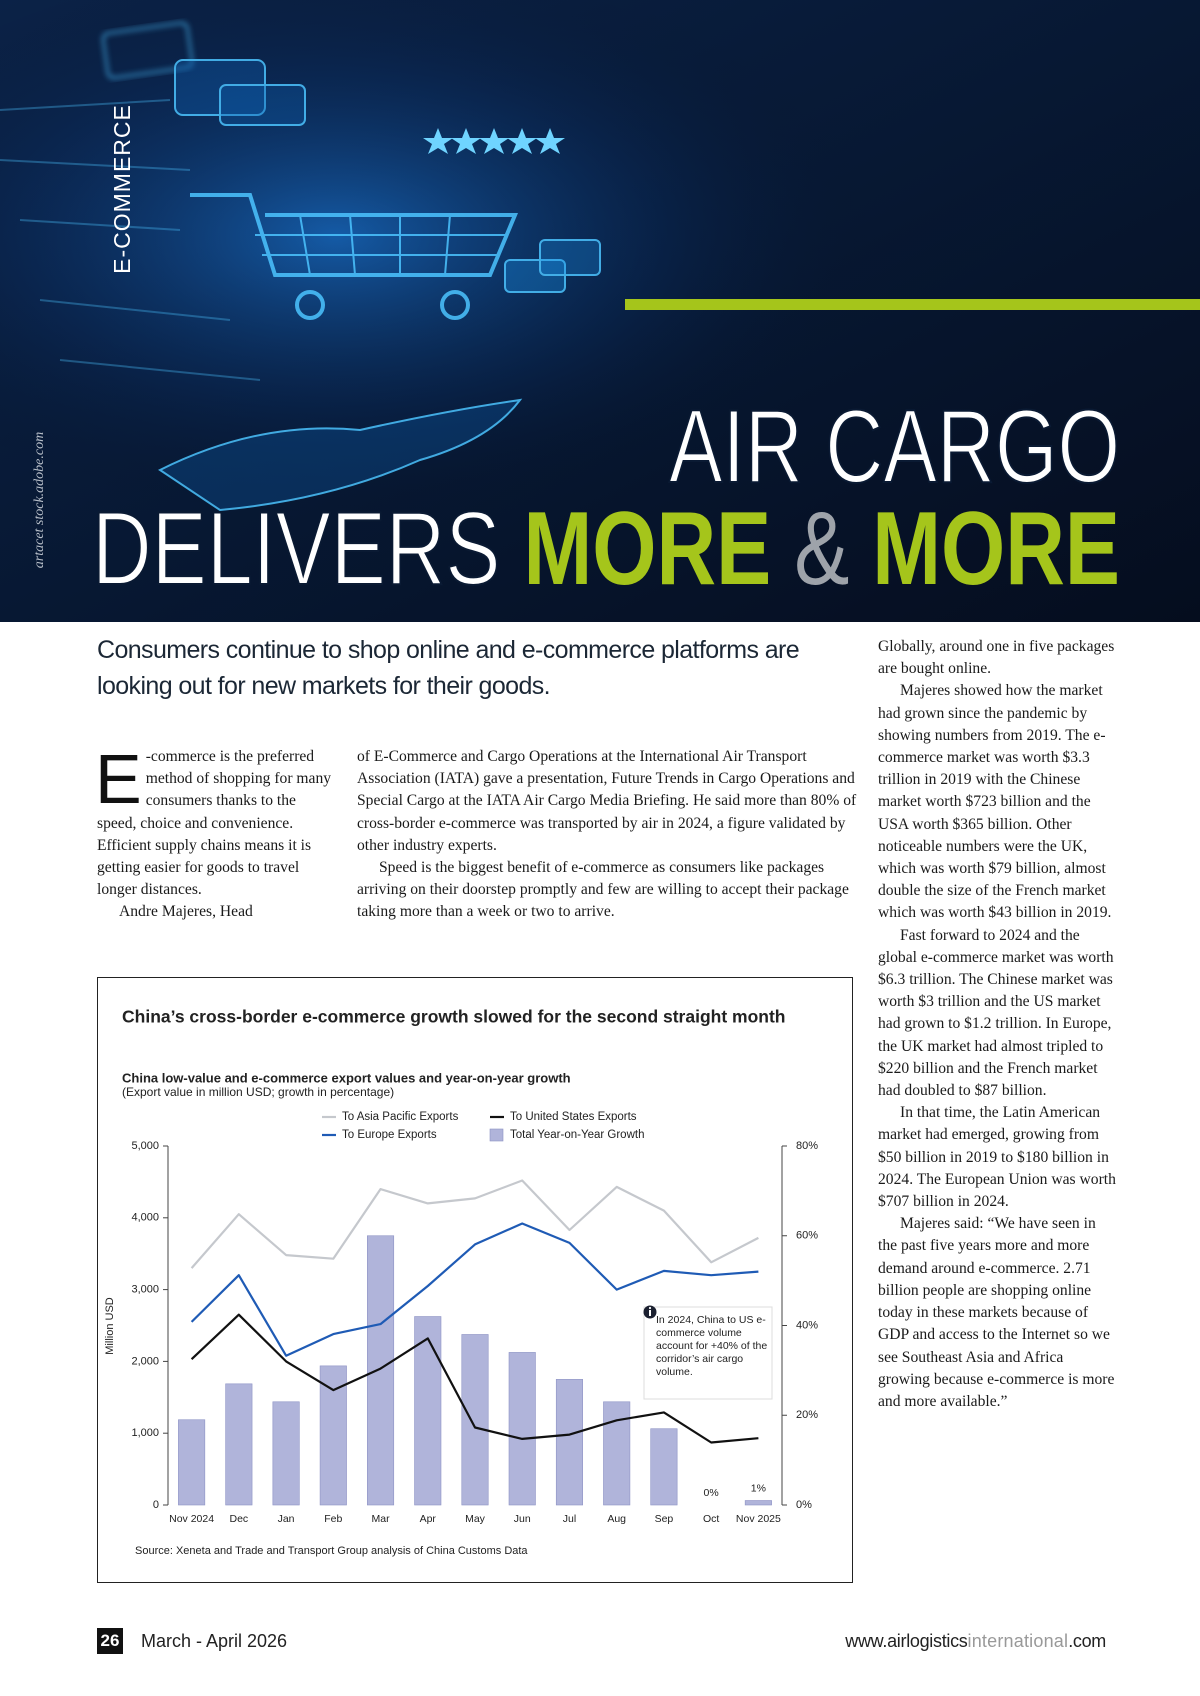  I want to click on page-number: 26, so click(110, 1641).